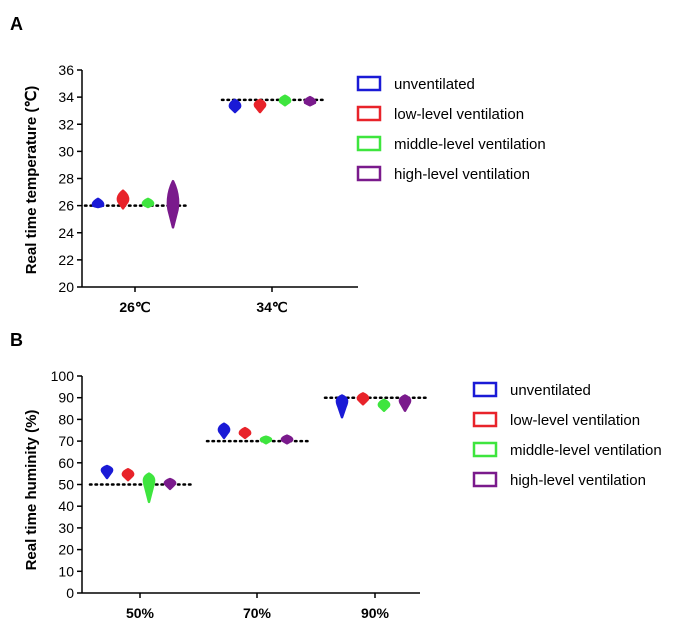  Describe the element at coordinates (135, 307) in the screenshot. I see `panel-a-x-tick-label: 26℃` at that location.